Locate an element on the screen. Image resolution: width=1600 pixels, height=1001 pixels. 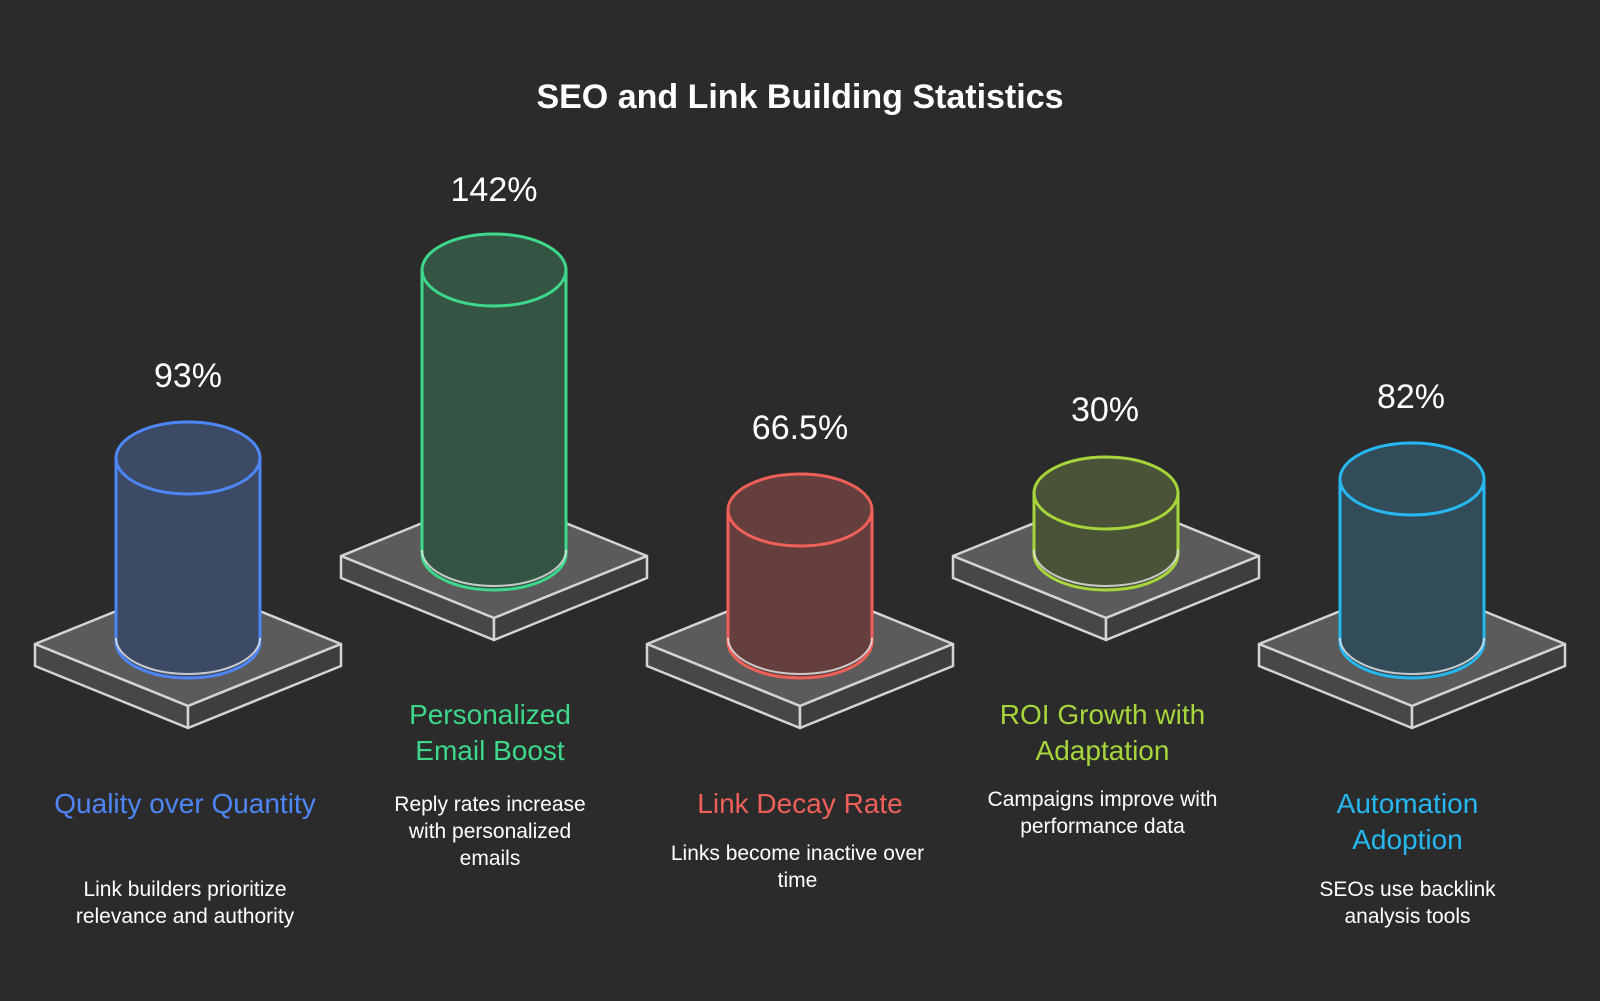
stat-desc-roi: Campaigns improve with performance data is located at coordinates (1102, 813).